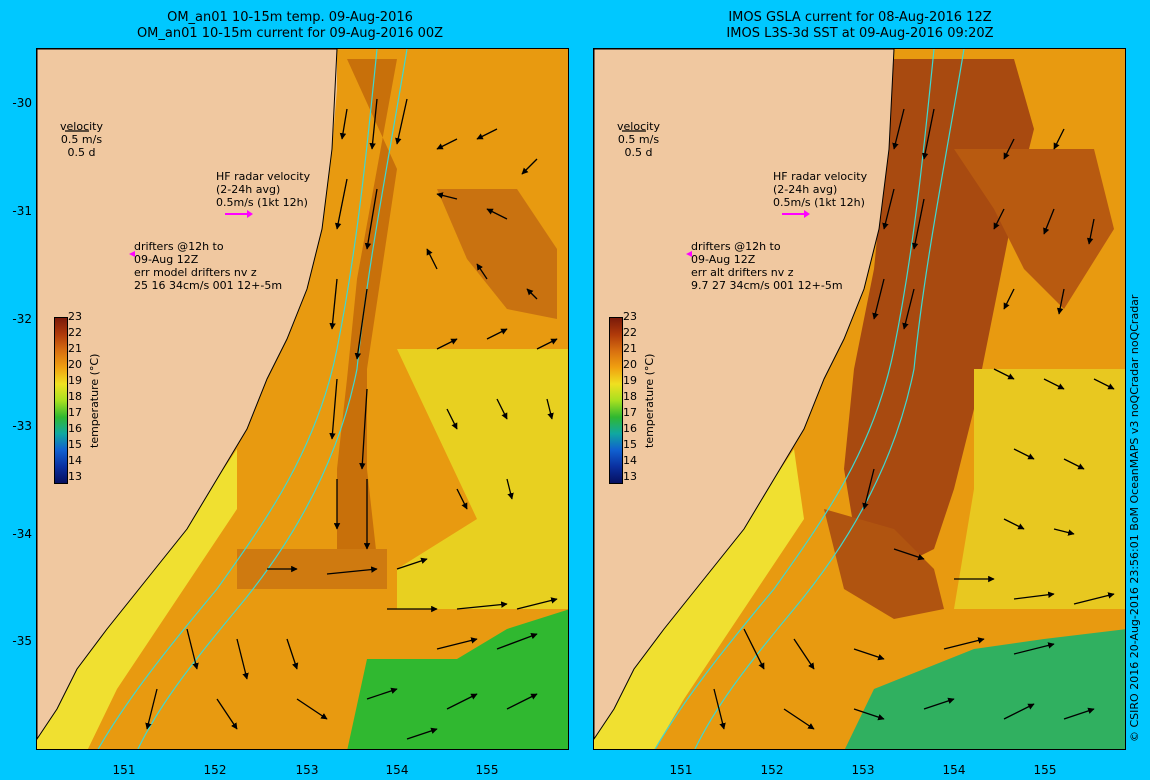  What do you see at coordinates (137, 599) in the screenshot?
I see `left-coast-yellow` at bounding box center [137, 599].